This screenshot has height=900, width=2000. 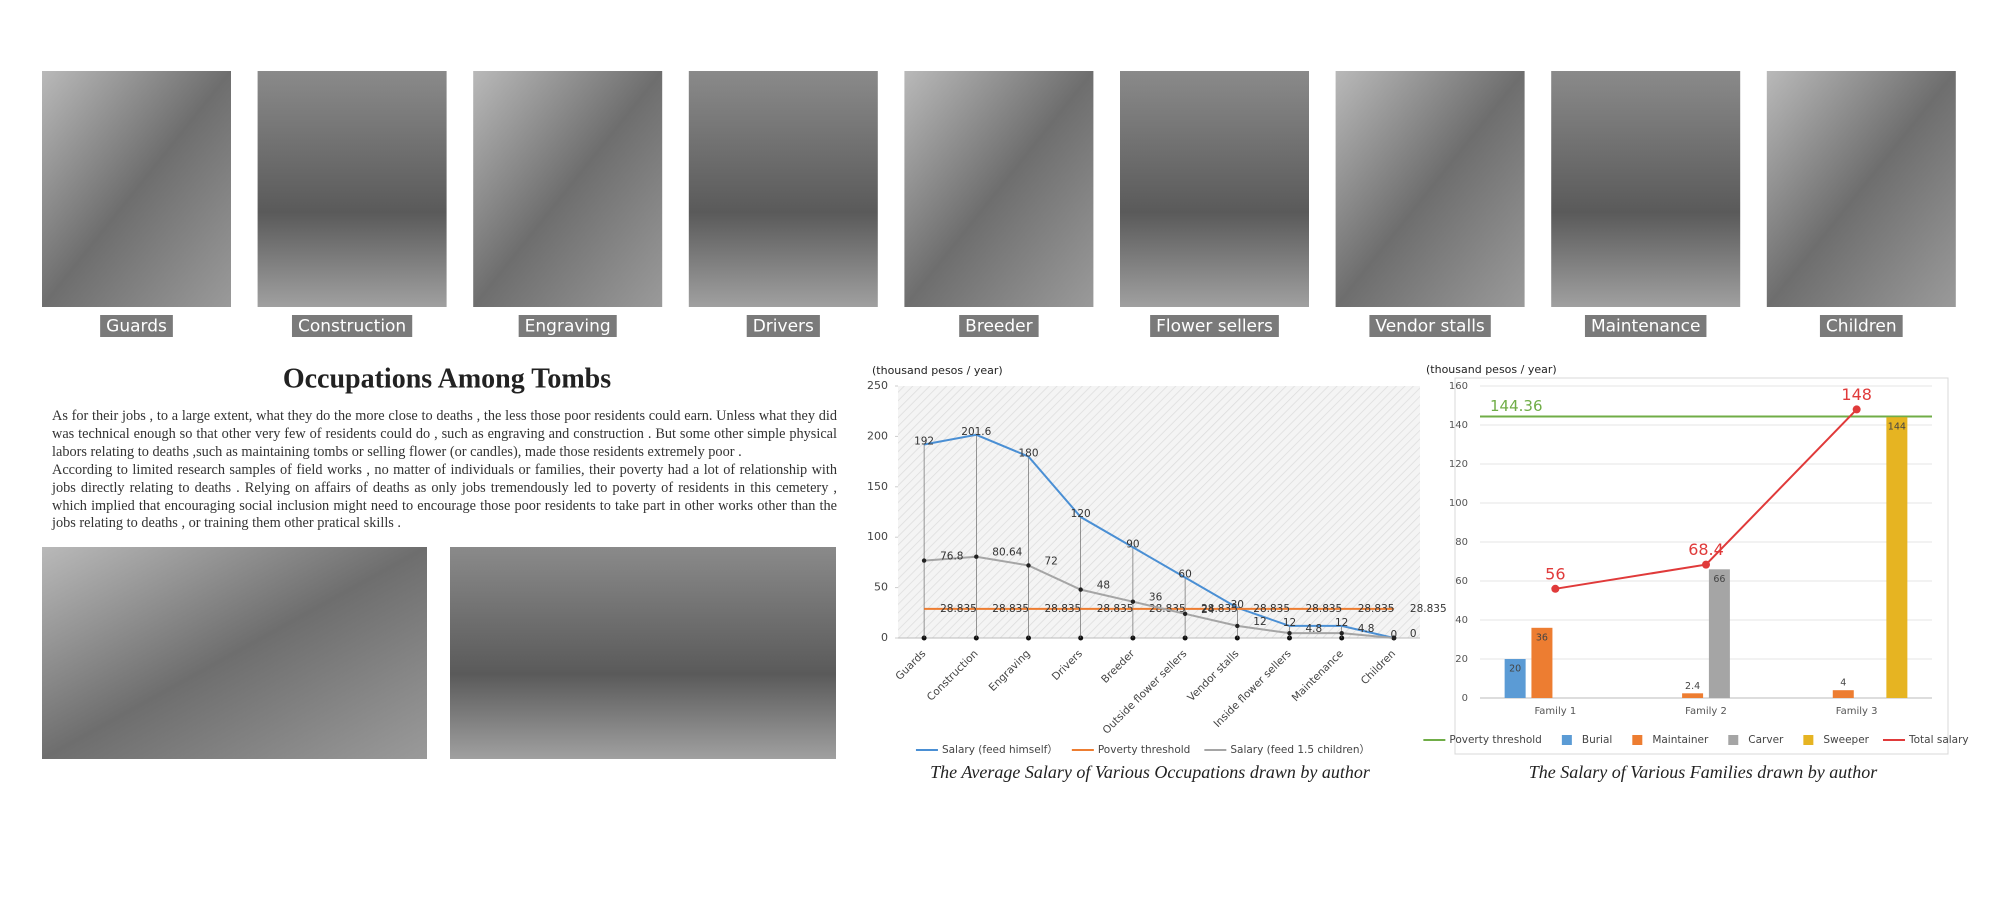 What do you see at coordinates (1680, 740) in the screenshot?
I see `legend-label: Maintainer` at bounding box center [1680, 740].